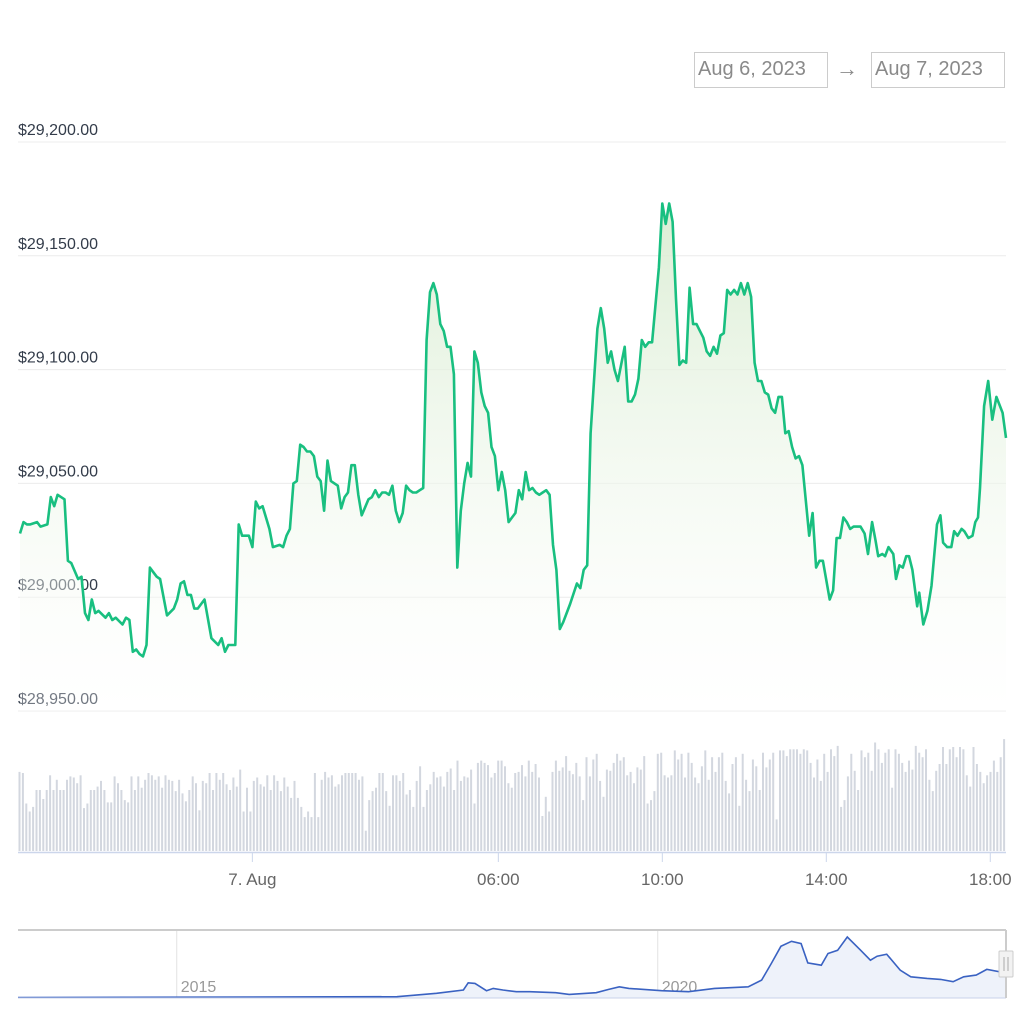 The width and height of the screenshot is (1024, 1024). I want to click on y-tick-label: $29,200.00, so click(58, 130).